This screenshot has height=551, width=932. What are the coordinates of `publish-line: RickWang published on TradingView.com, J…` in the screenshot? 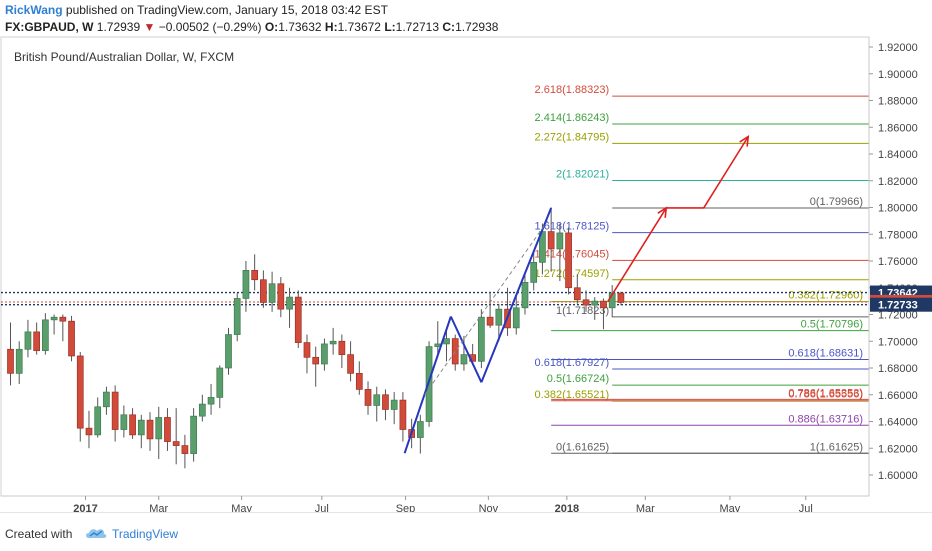 It's located at (196, 10).